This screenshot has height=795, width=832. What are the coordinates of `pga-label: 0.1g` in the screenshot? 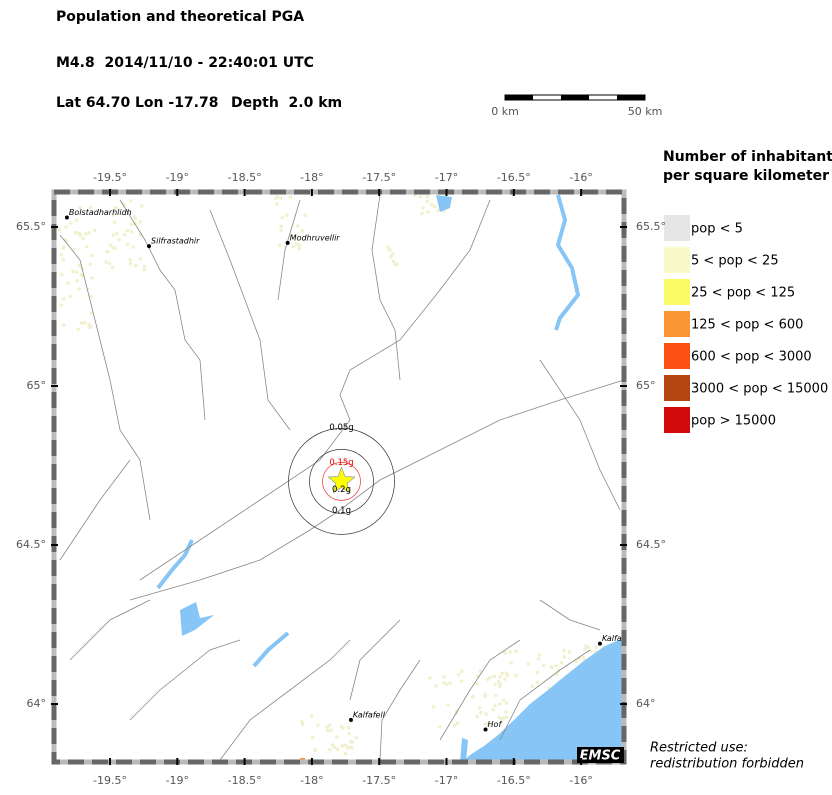 It's located at (341, 511).